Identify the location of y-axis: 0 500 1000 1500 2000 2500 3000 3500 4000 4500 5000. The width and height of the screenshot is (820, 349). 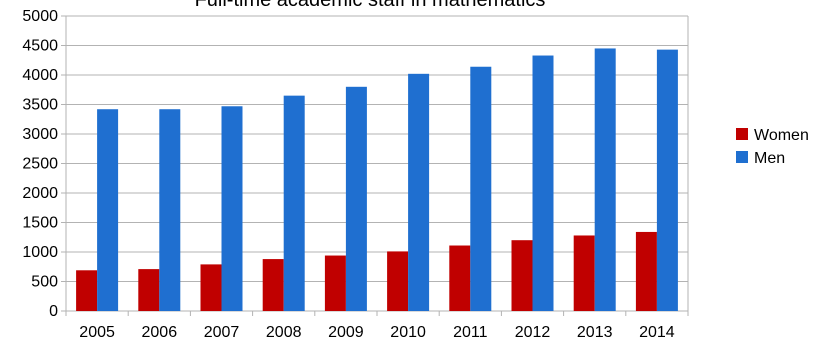
(44, 164).